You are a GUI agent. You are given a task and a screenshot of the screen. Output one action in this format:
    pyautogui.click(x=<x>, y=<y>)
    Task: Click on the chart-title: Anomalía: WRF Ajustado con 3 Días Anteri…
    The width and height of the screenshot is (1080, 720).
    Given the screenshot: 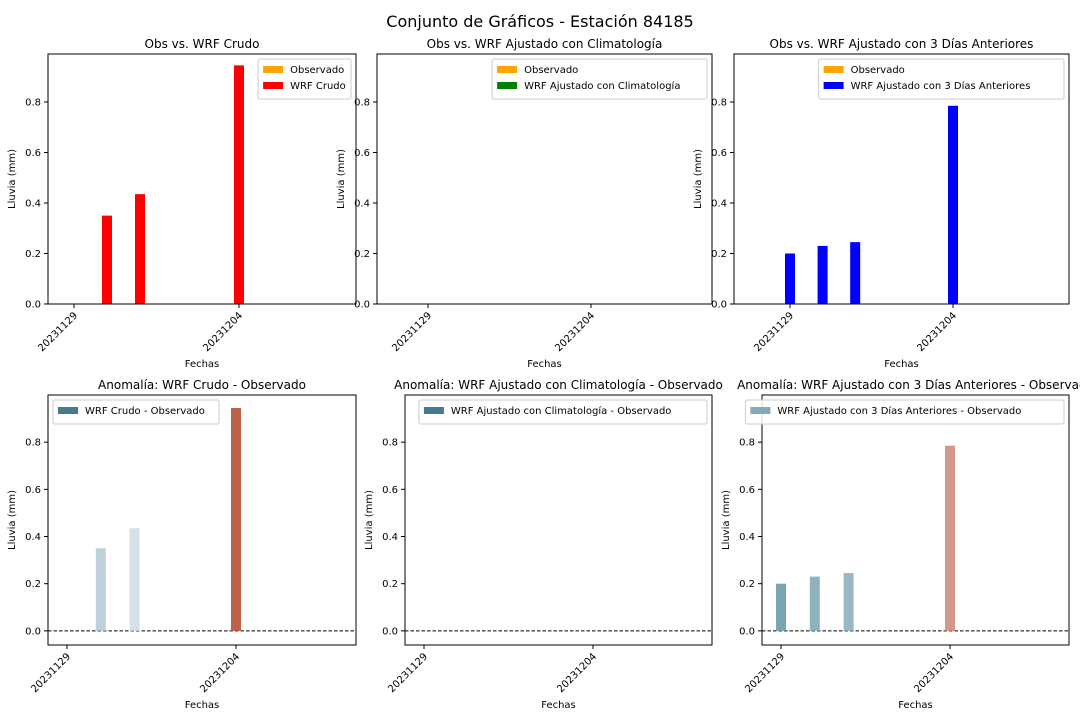 What is the action you would take?
    pyautogui.click(x=908, y=385)
    